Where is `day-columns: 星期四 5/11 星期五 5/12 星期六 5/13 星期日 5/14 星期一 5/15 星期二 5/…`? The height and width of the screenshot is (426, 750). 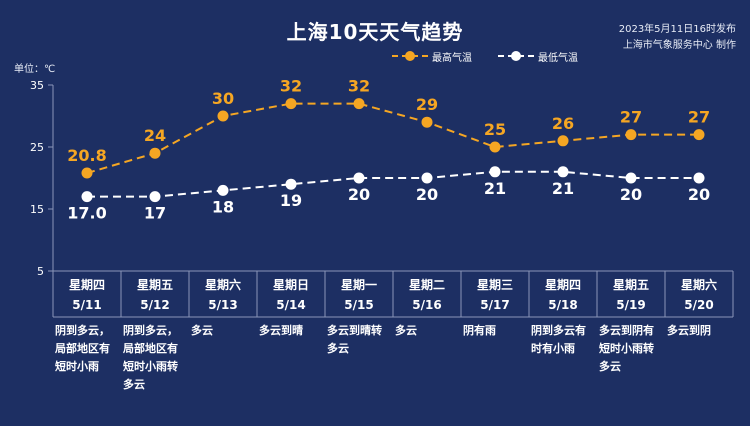 day-columns: 星期四 5/11 星期五 5/12 星期六 5/13 星期日 5/14 星期一 5/15 星期二 5/… is located at coordinates (393, 295).